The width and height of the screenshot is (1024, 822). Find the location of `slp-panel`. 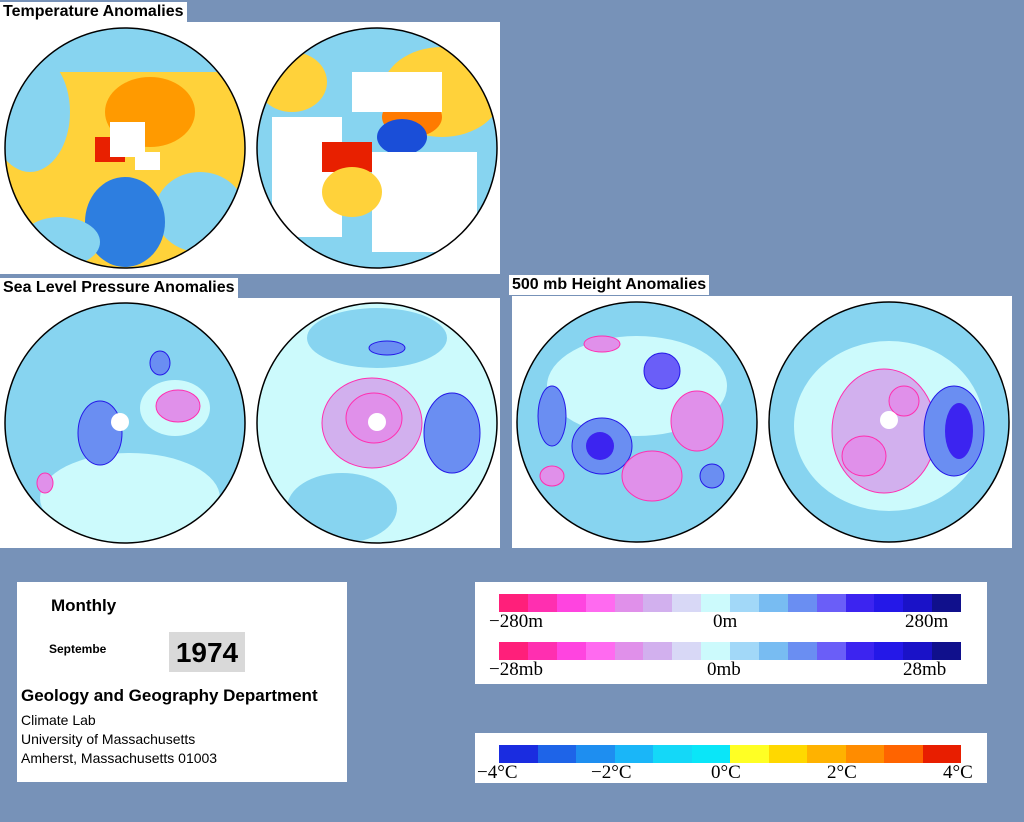

slp-panel is located at coordinates (250, 423).